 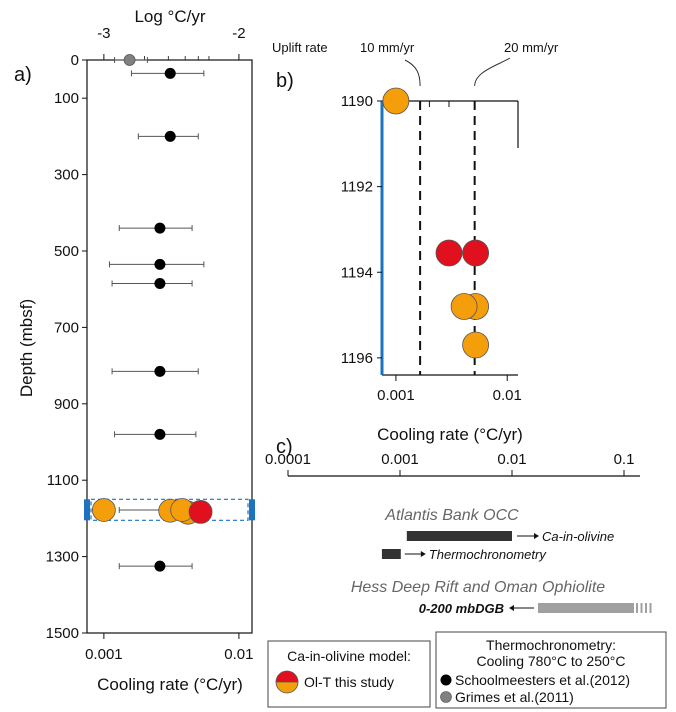 What do you see at coordinates (300, 47) in the screenshot?
I see `uplift-rate-label: Uplift rate` at bounding box center [300, 47].